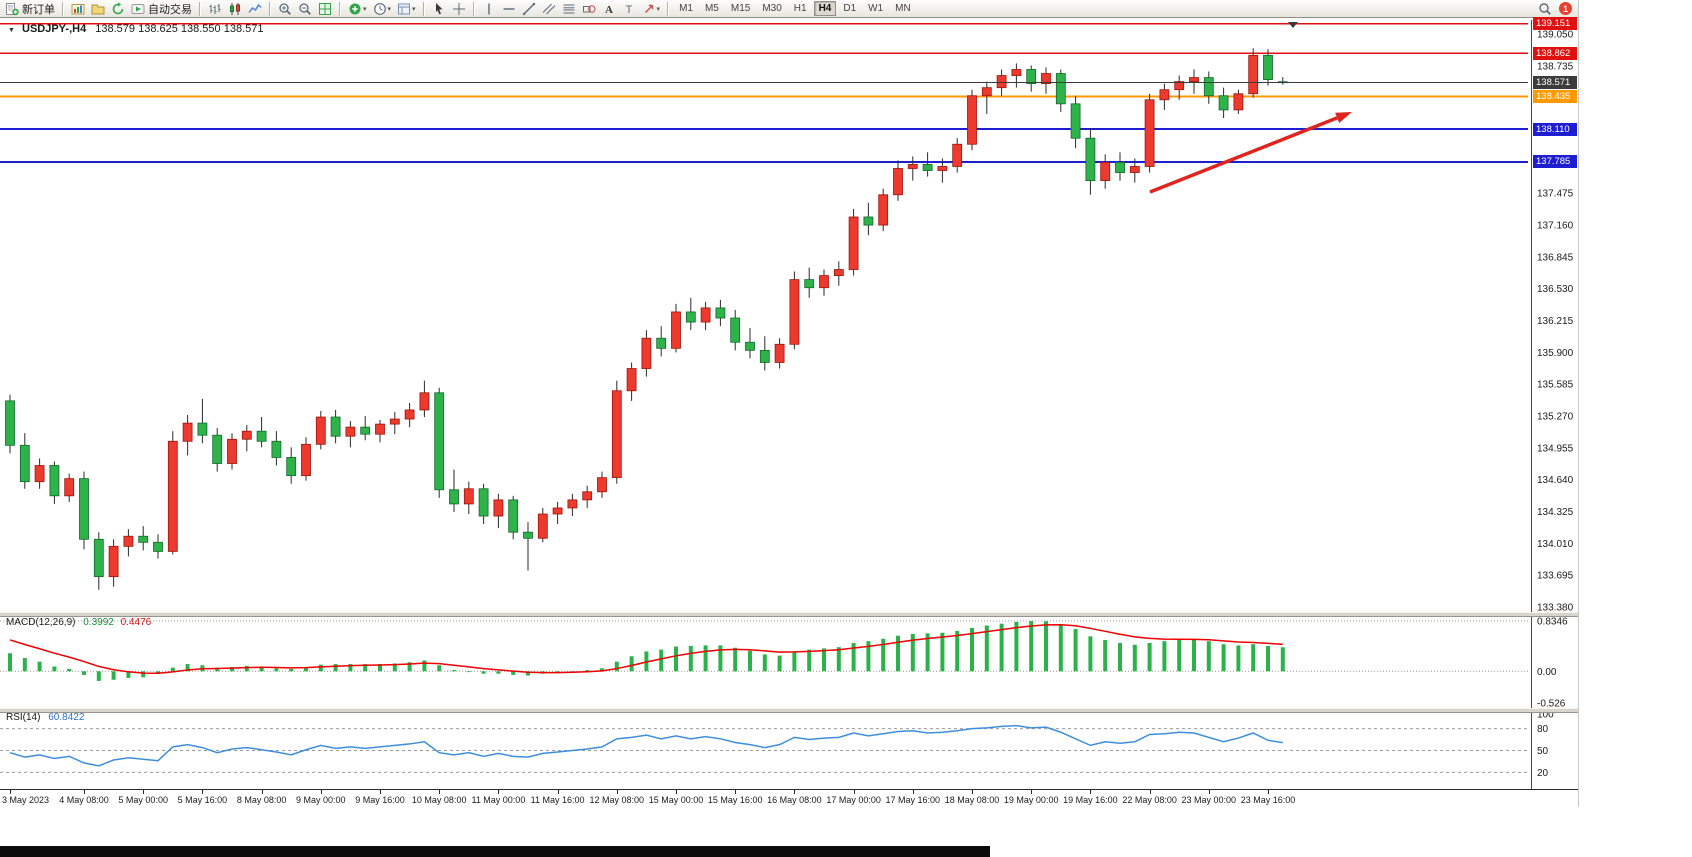 Image resolution: width=1692 pixels, height=857 pixels. What do you see at coordinates (357, 9) in the screenshot?
I see `indicators-button: ▾` at bounding box center [357, 9].